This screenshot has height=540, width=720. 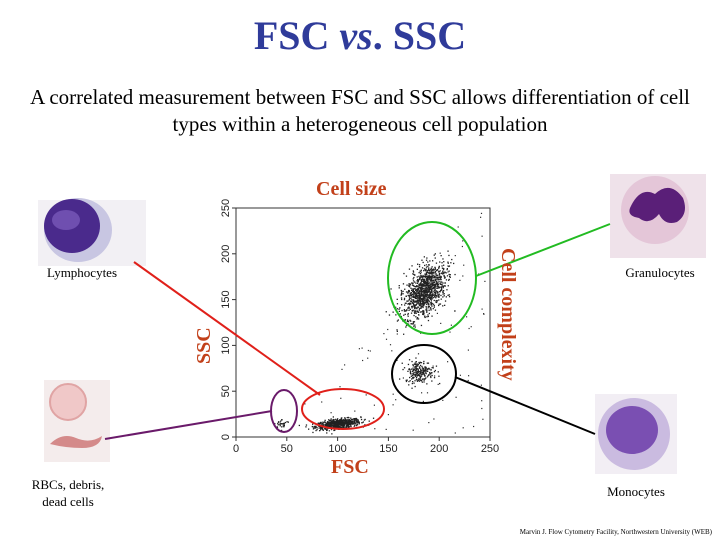 What do you see at coordinates (226, 437) in the screenshot?
I see `y-tick-label: 0` at bounding box center [226, 437].